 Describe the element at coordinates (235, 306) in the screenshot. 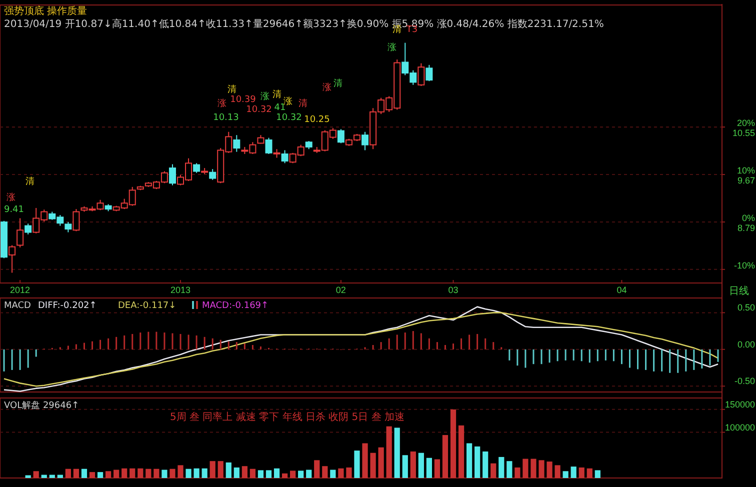

I see `legend-label: MACD:-0.169↑` at that location.